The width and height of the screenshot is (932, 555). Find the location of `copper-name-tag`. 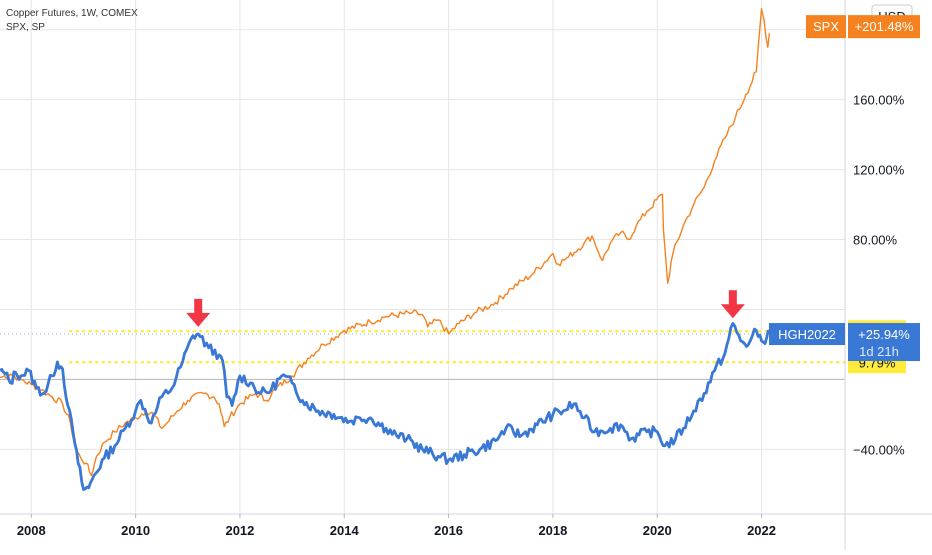

copper-name-tag is located at coordinates (807, 334).